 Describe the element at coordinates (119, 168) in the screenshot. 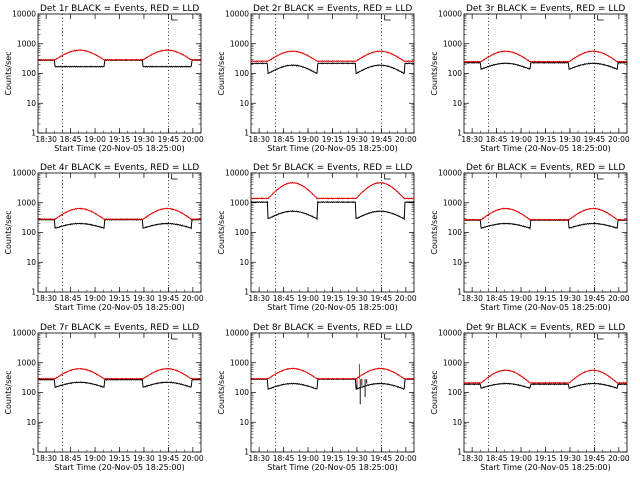

I see `panel-title: Det 4r BLACK = Events, RED = LLD` at that location.